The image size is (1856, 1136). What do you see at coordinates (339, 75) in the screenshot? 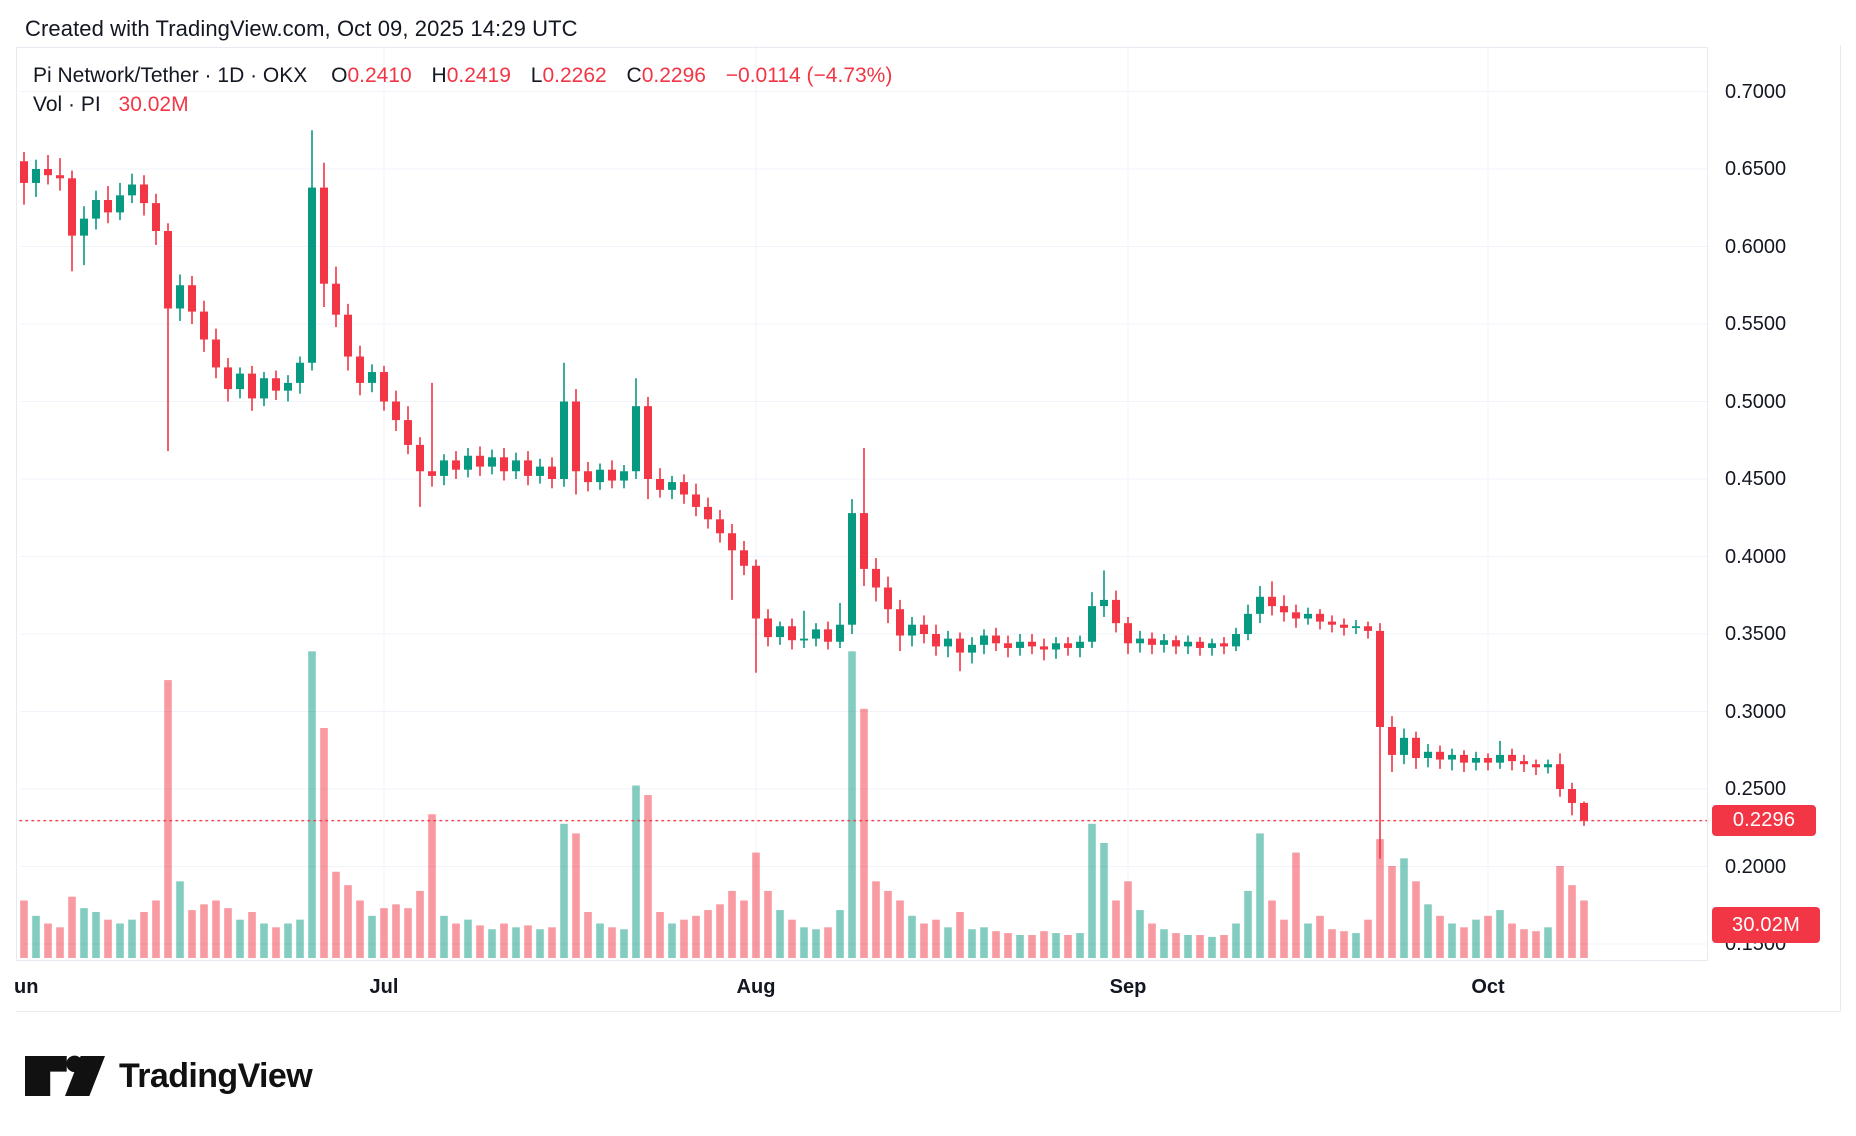
I see `open-label: O` at bounding box center [339, 75].